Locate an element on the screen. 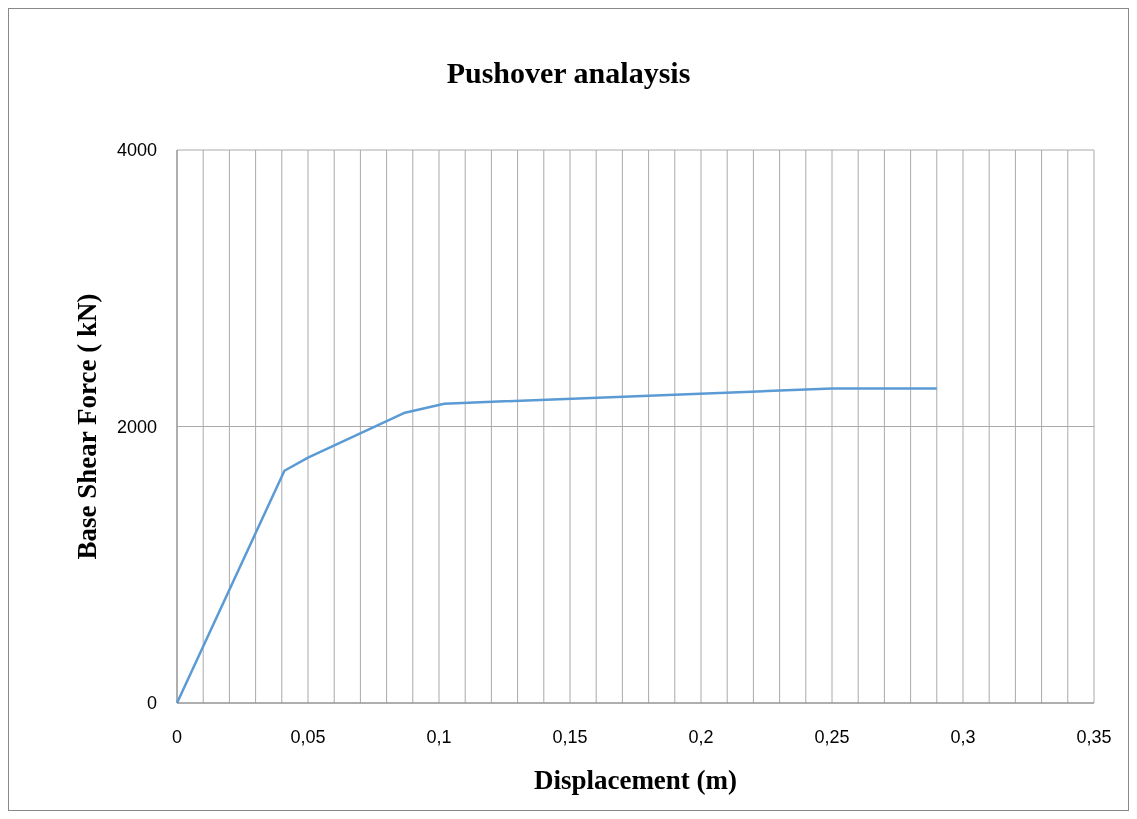 This screenshot has height=819, width=1137. x-tick-label: 0,2 is located at coordinates (701, 737).